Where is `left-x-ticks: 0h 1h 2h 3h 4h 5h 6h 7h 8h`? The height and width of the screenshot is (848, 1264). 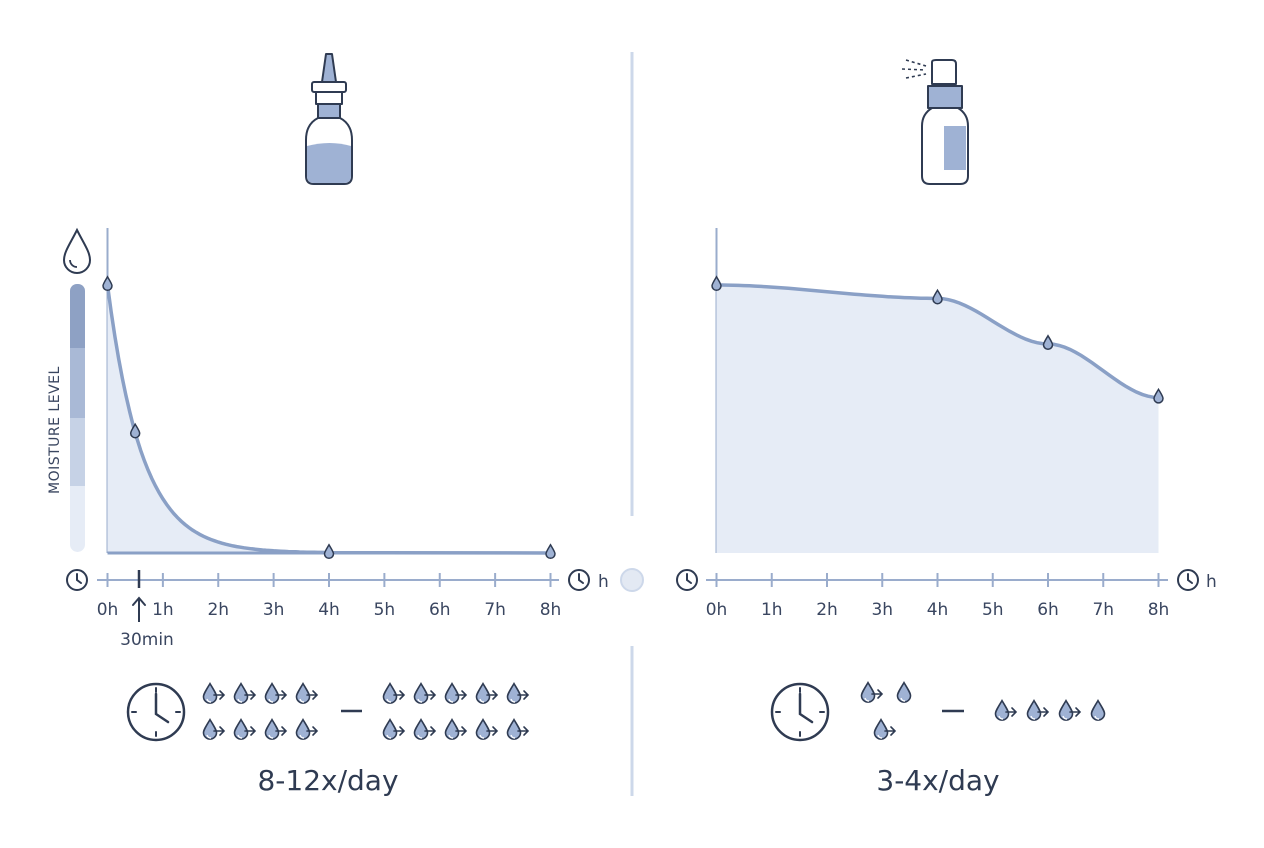
left-x-ticks: 0h 1h 2h 3h 4h 5h 6h 7h 8h is located at coordinates (329, 596).